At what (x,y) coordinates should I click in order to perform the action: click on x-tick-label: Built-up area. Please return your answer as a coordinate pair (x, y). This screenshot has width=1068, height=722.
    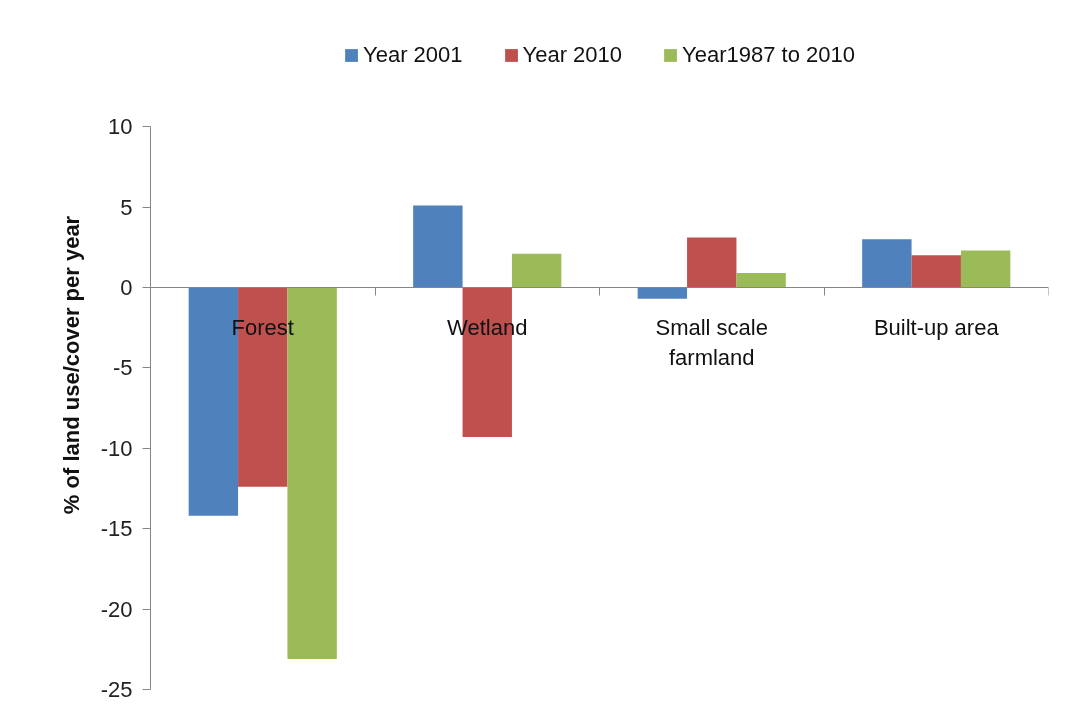
    Looking at the image, I should click on (936, 328).